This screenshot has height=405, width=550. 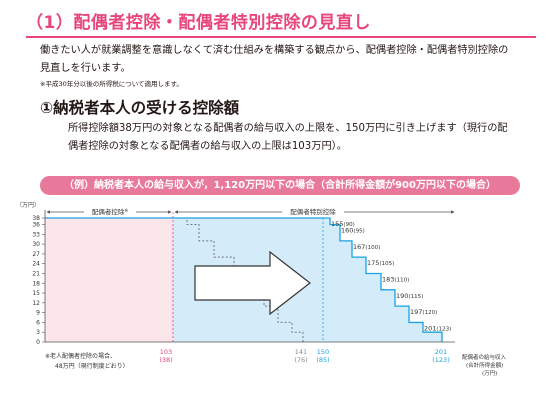 I want to click on page-title: （1）配偶者控除・配偶者特別控除の見直し, so click(x=198, y=23).